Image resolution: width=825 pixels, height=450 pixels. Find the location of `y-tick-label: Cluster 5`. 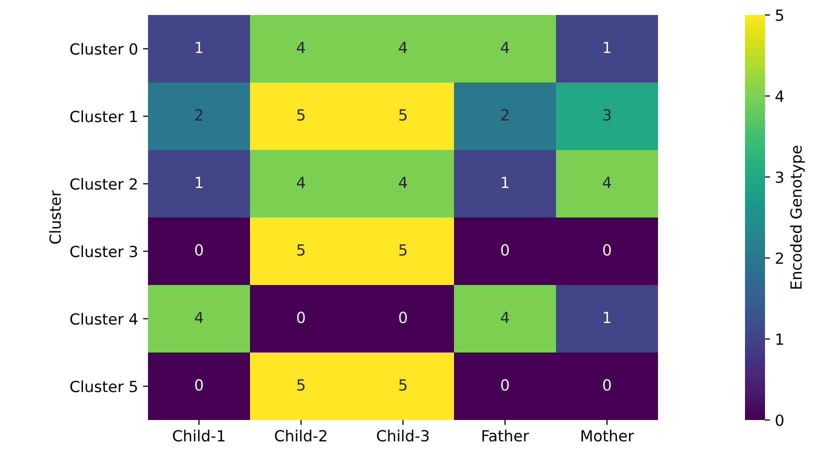

y-tick-label: Cluster 5 is located at coordinates (103, 386).